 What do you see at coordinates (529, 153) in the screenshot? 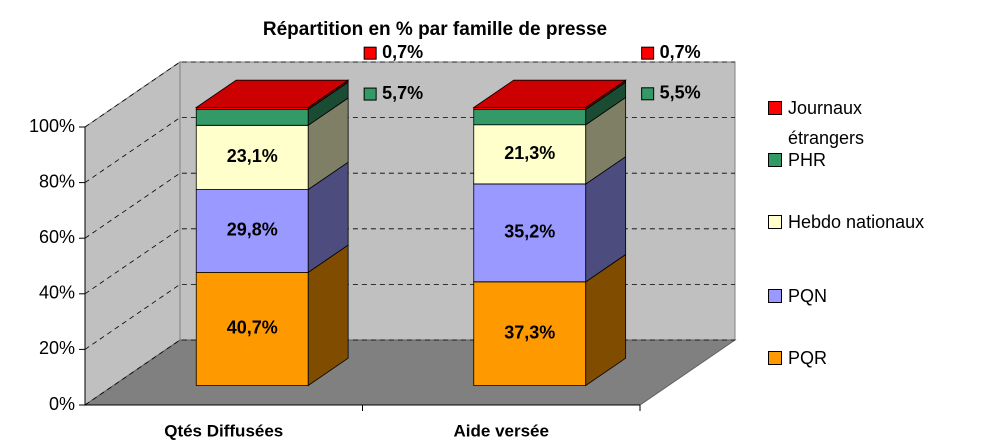
I see `data-label: 21,3%` at bounding box center [529, 153].